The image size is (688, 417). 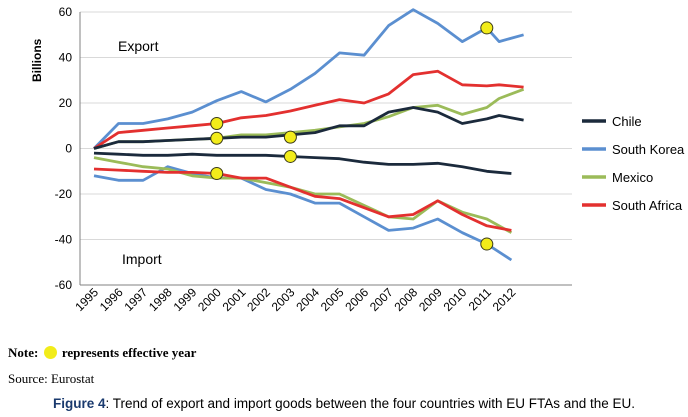 I want to click on caption-label: Figure 4, so click(x=79, y=403).